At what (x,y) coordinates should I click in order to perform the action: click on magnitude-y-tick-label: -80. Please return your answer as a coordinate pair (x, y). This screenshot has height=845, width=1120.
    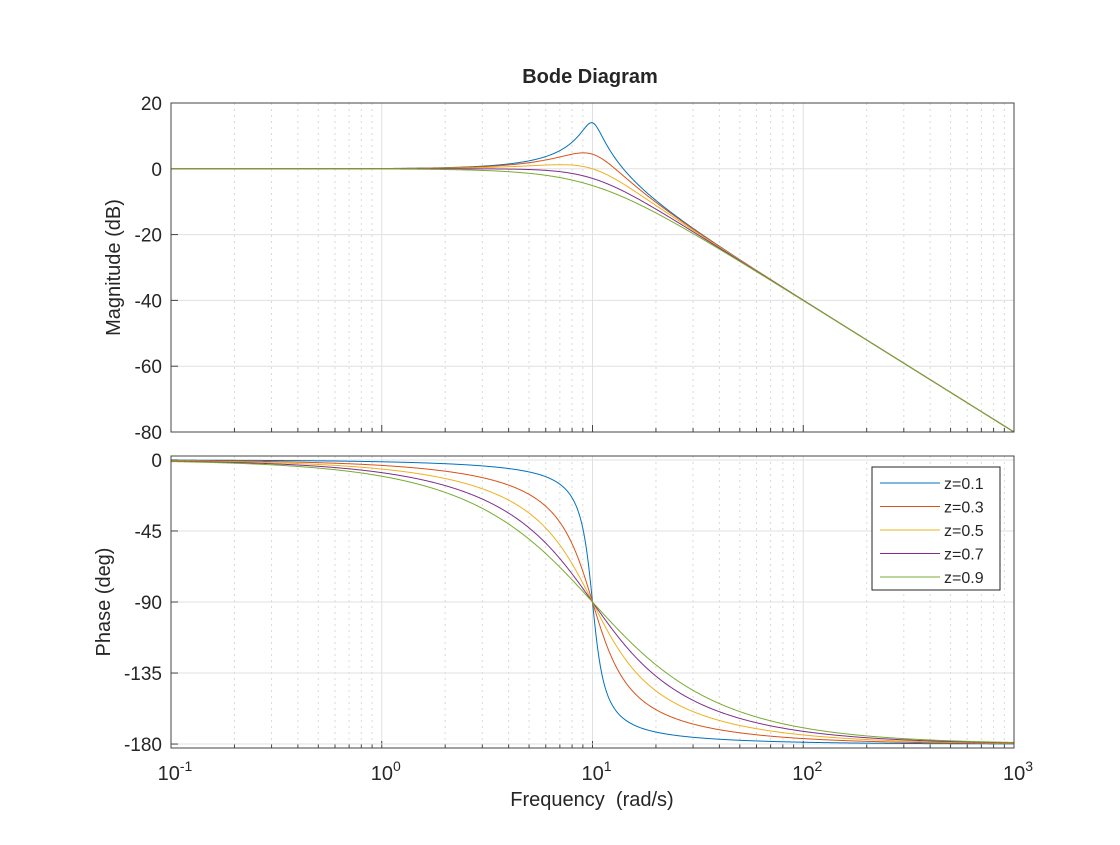
    Looking at the image, I should click on (148, 433).